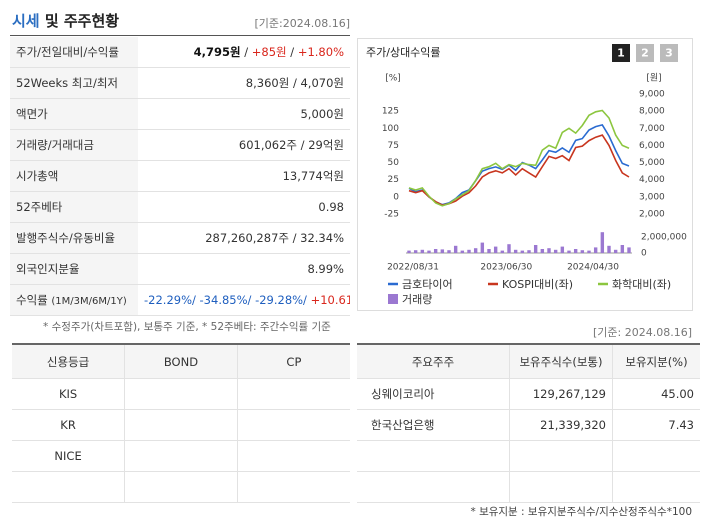  I want to click on holder-value: 21,339,320, so click(561, 425).